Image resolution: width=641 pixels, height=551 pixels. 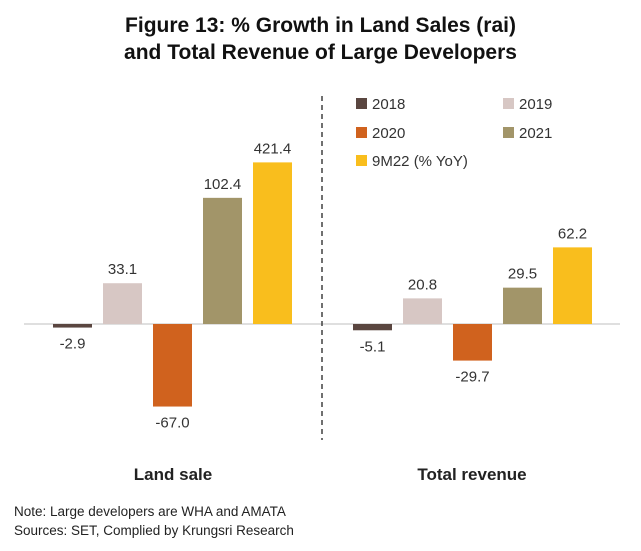 What do you see at coordinates (535, 133) in the screenshot?
I see `legend-label: 2021` at bounding box center [535, 133].